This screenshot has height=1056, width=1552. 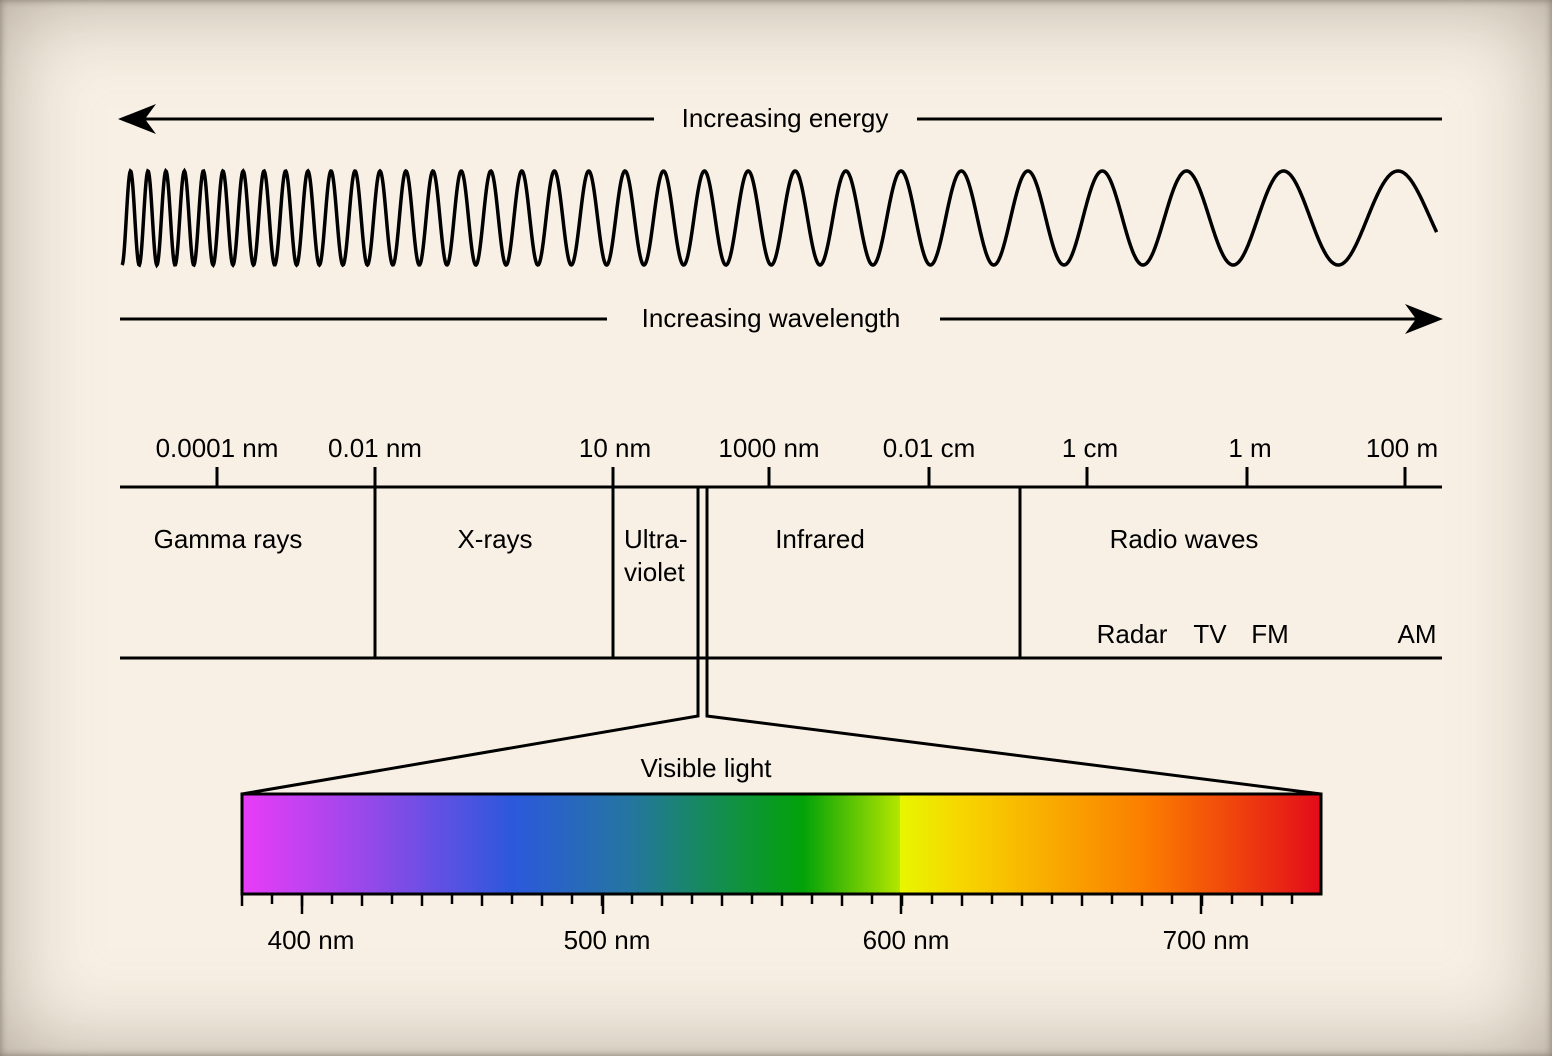 I want to click on wavelength-label: Increasing wavelength, so click(x=771, y=318).